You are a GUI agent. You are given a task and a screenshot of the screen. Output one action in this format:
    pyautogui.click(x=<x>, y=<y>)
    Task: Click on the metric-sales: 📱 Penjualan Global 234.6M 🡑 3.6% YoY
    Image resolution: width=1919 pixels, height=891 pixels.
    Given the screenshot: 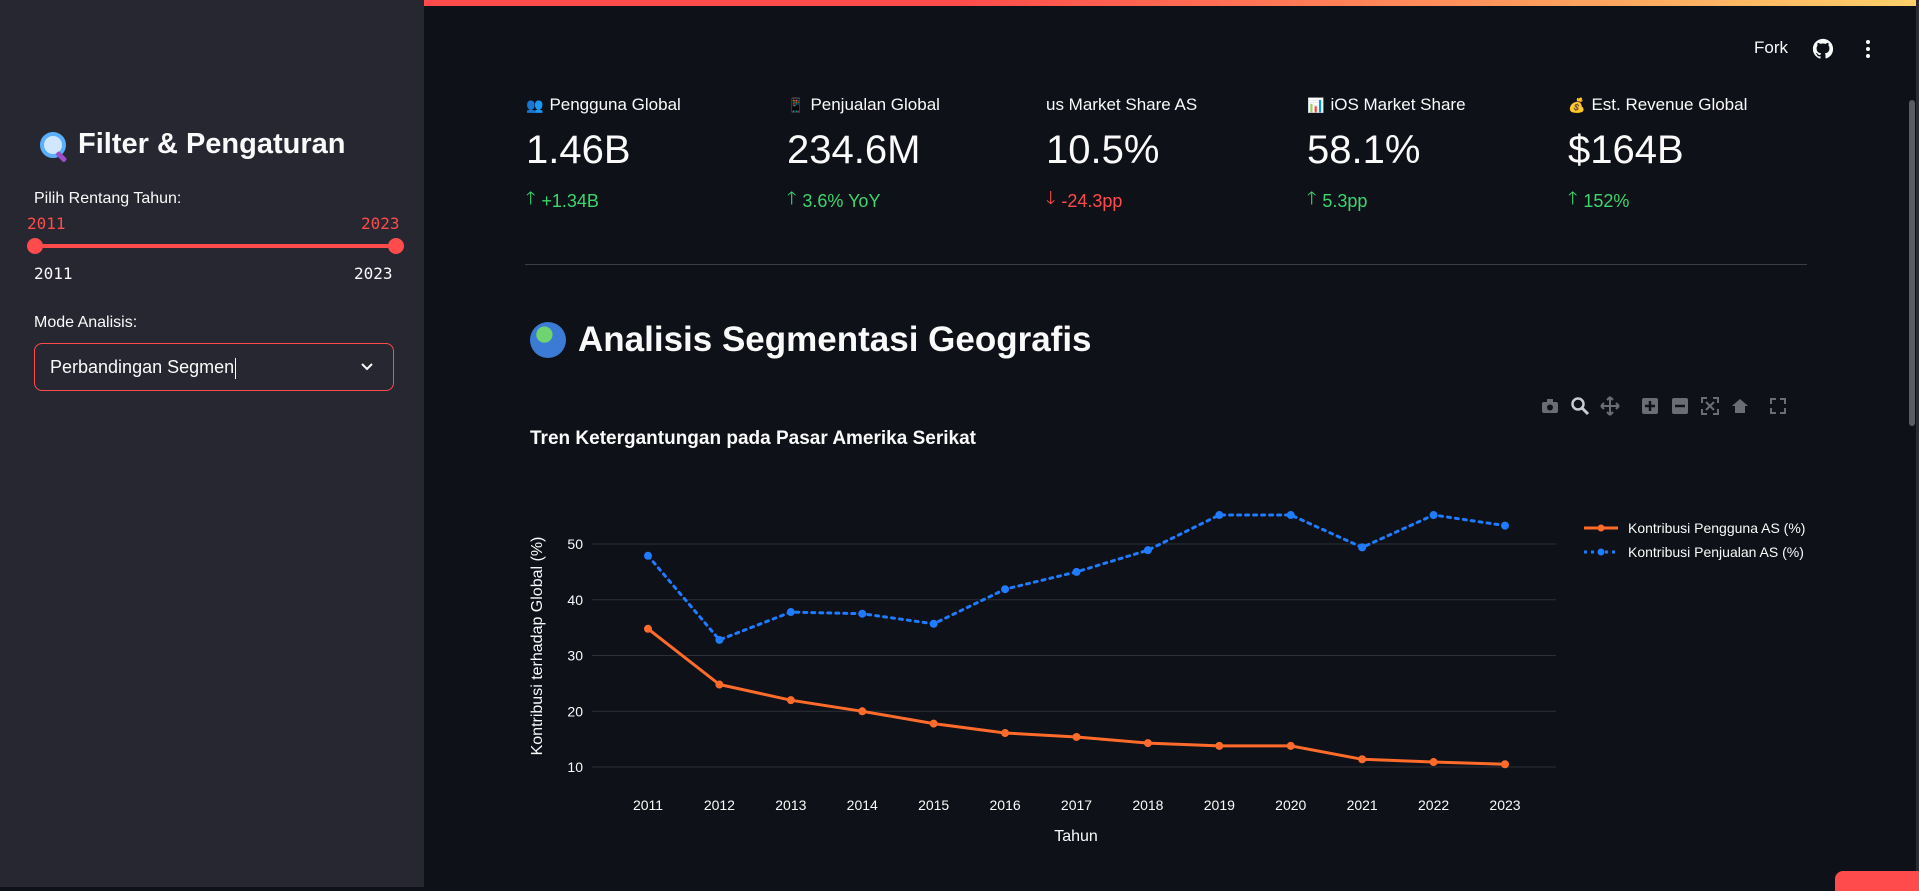 What is the action you would take?
    pyautogui.click(x=912, y=155)
    